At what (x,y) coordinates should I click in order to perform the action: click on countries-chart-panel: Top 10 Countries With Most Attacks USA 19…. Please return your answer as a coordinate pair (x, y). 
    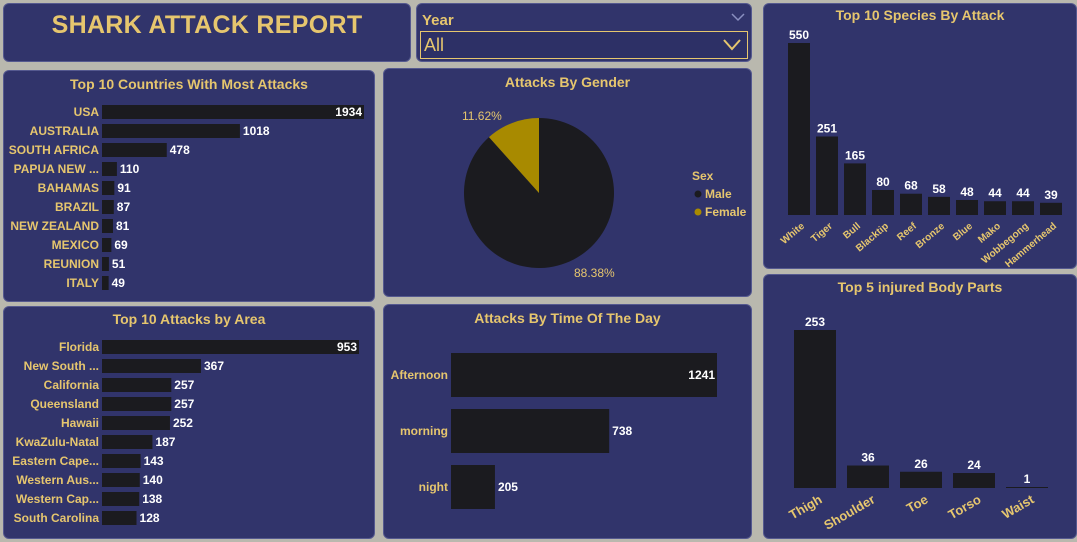
    Looking at the image, I should click on (189, 186).